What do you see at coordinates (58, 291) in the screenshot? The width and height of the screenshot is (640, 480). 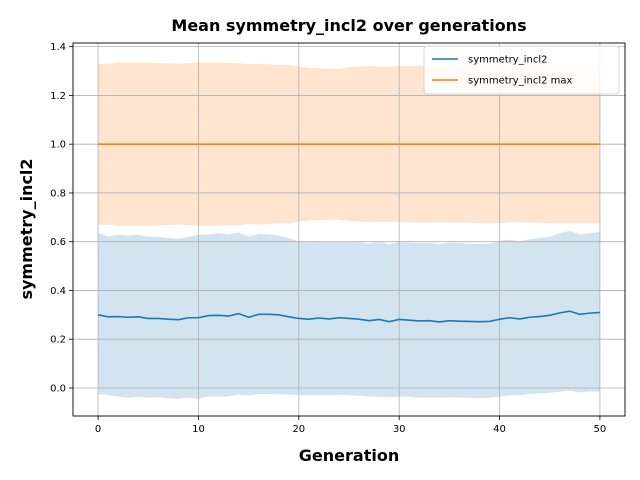 I see `y-tick-label-2: 0.4` at bounding box center [58, 291].